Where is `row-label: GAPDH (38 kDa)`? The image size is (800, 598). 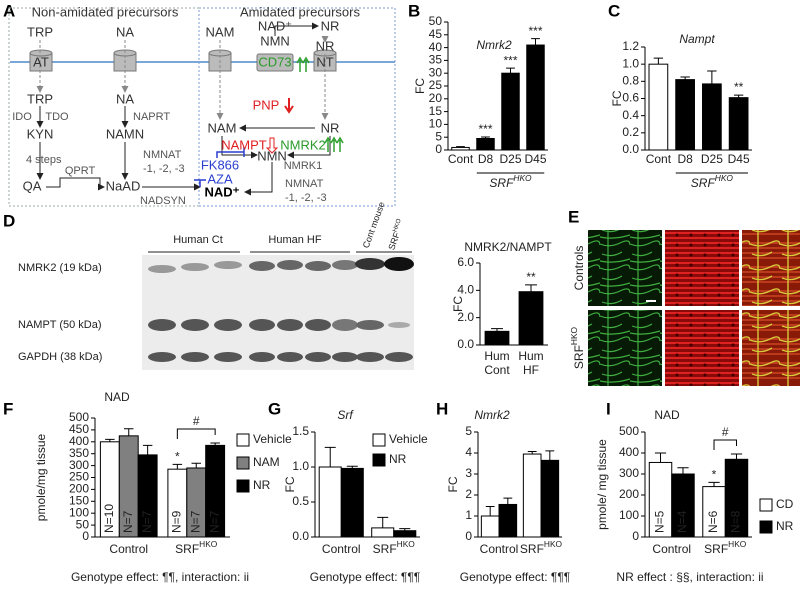 row-label: GAPDH (38 kDa) is located at coordinates (60, 357).